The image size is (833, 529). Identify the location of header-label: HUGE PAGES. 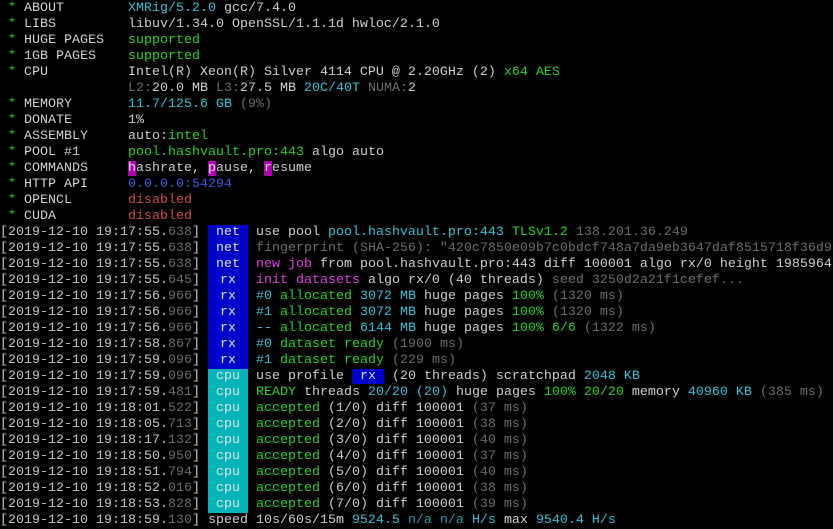
(64, 40).